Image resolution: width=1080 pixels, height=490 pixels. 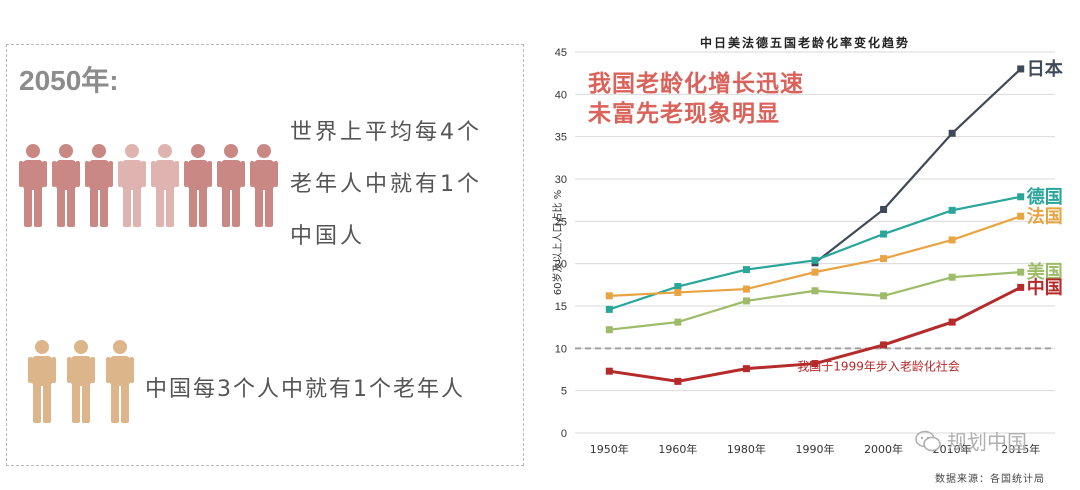 I want to click on series-label: 法国, so click(x=1045, y=216).